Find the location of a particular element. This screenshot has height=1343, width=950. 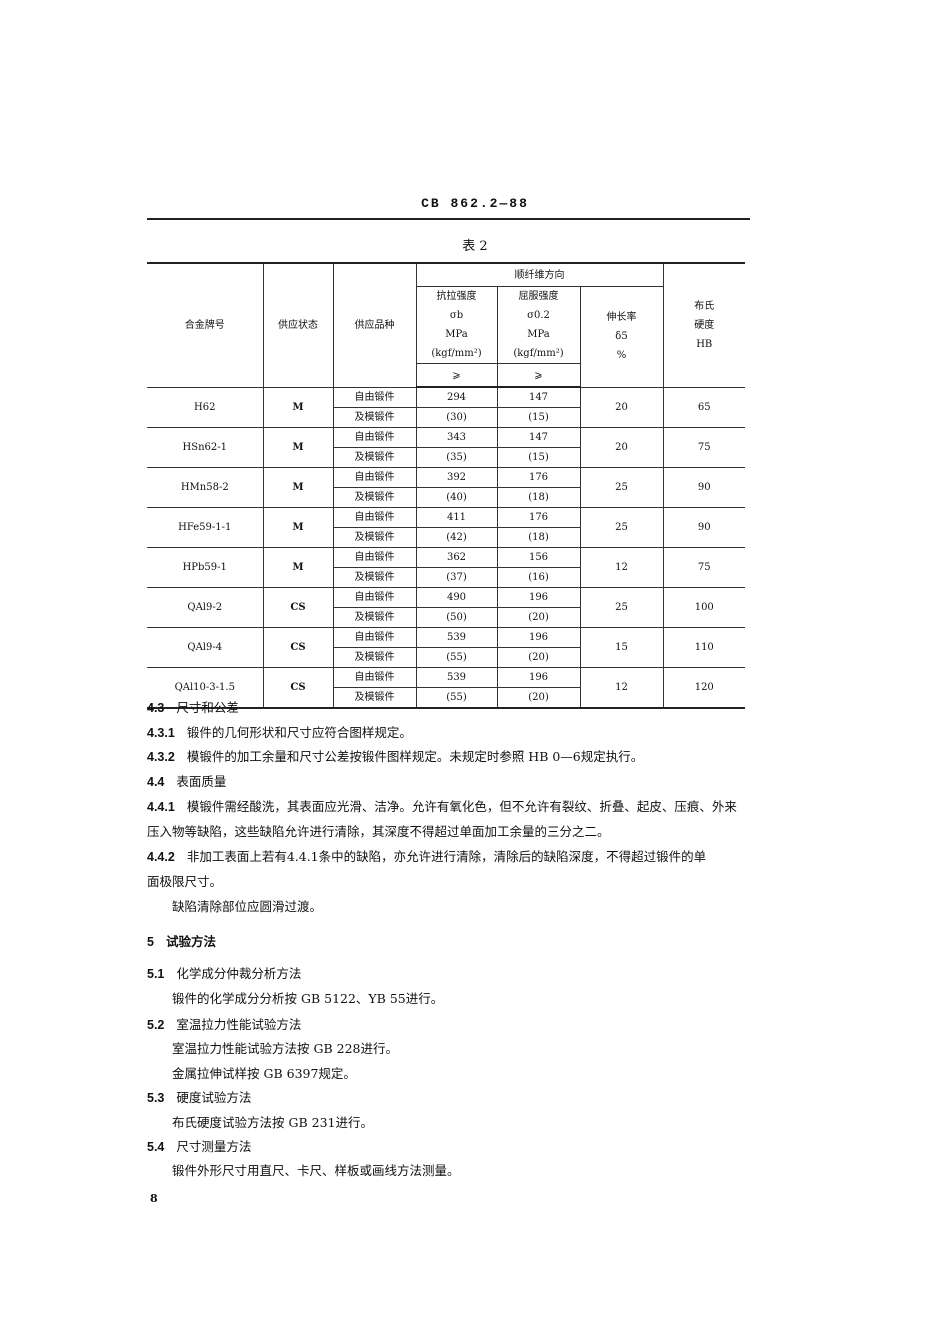

cell-yield-kgf: (15) is located at coordinates (538, 457).